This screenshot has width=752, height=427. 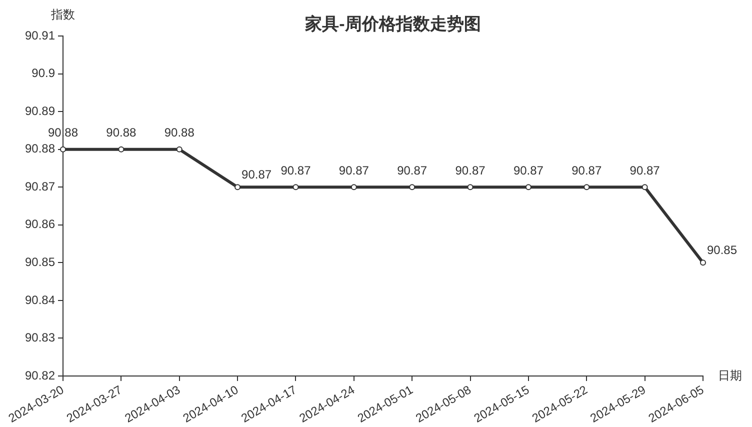 What do you see at coordinates (392, 24) in the screenshot?
I see `chart-title: 家具-周价格指数走势图` at bounding box center [392, 24].